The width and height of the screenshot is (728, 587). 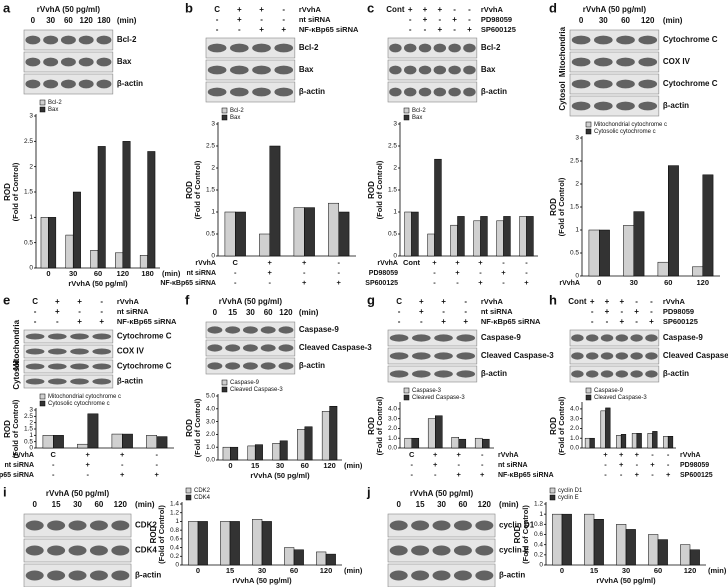 What do you see at coordinates (262, 580) in the screenshot?
I see `x-axis-label: rVvhA (50 pg/ml)` at bounding box center [262, 580].